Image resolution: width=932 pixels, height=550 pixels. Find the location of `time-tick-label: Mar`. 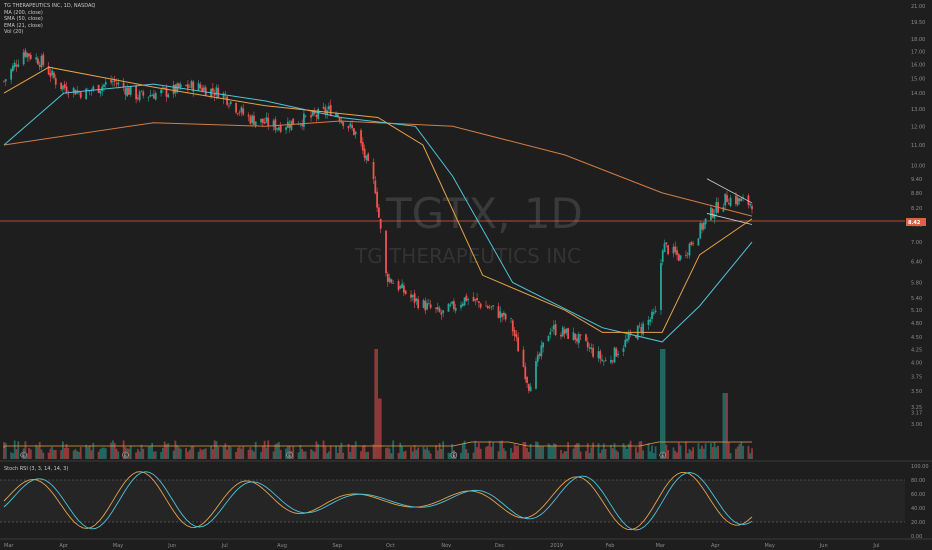

time-tick-label: Mar is located at coordinates (9, 546).